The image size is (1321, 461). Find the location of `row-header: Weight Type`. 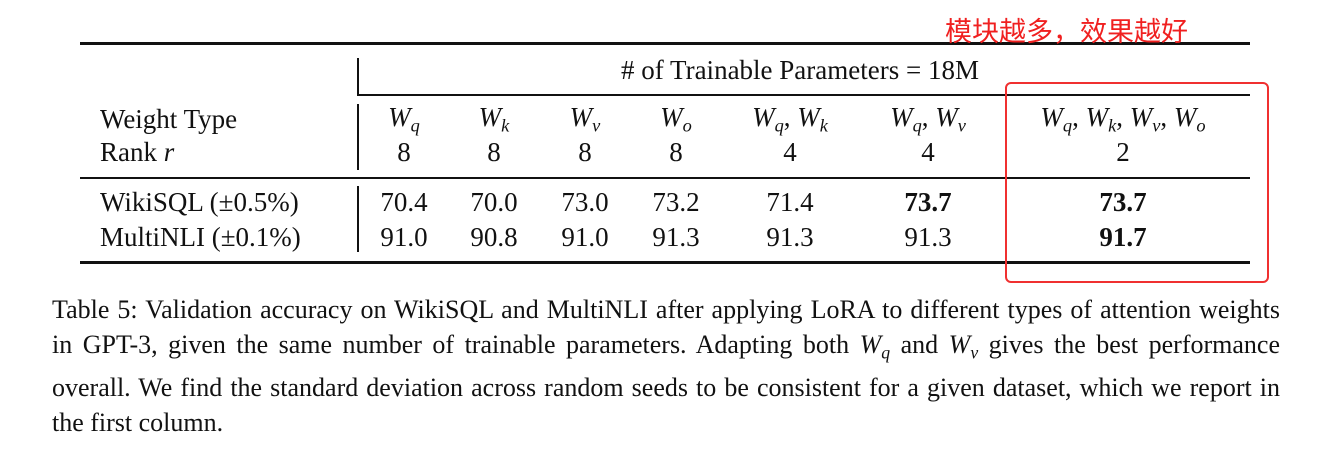

row-header: Weight Type is located at coordinates (169, 119).